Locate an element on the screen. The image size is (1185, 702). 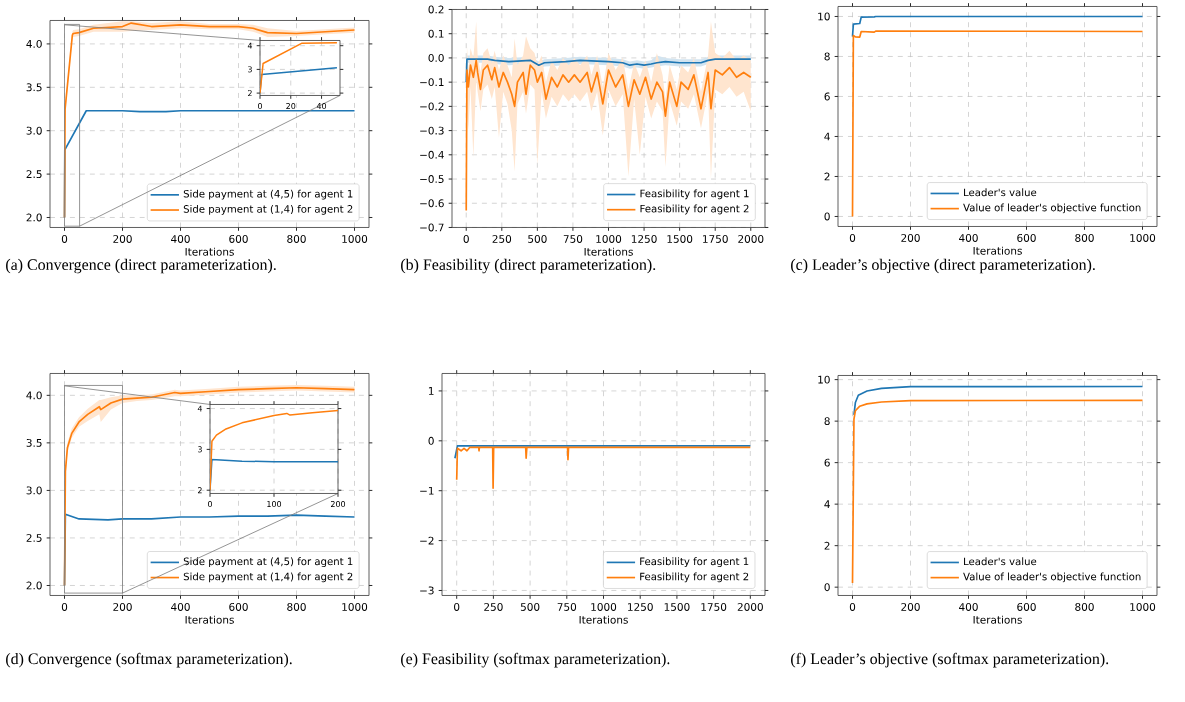
text: (b) Feasibility (direct parameterization). is located at coordinates (528, 266).